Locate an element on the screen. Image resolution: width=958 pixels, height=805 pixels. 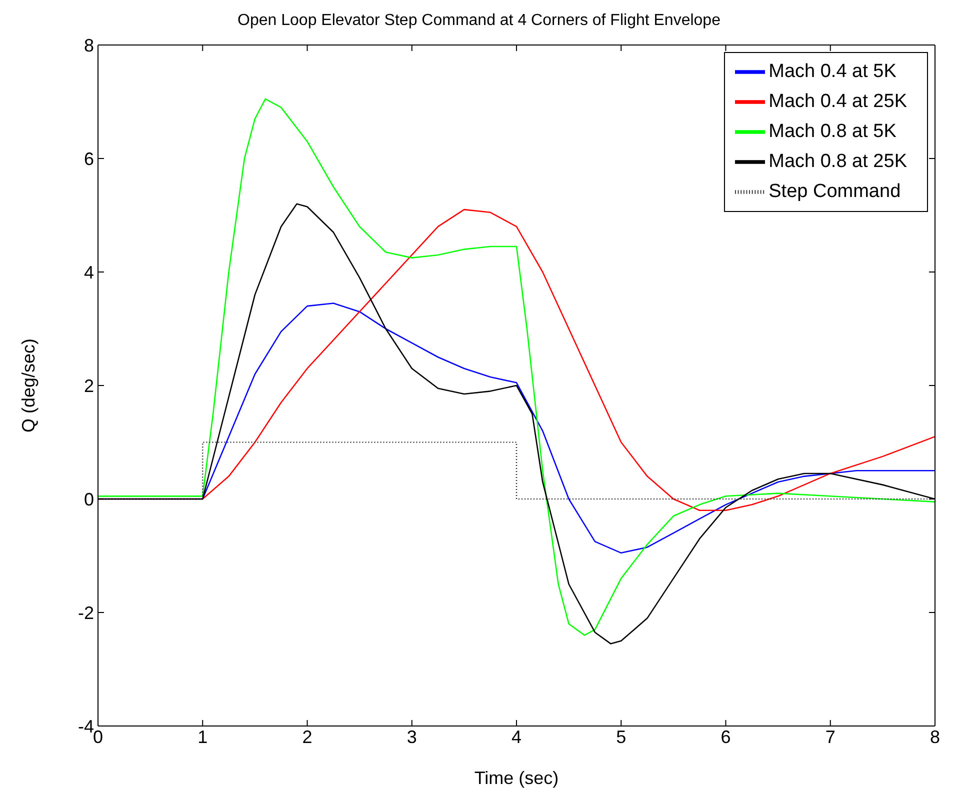
y-axis-title: Q (deg/sec) is located at coordinates (28, 385).